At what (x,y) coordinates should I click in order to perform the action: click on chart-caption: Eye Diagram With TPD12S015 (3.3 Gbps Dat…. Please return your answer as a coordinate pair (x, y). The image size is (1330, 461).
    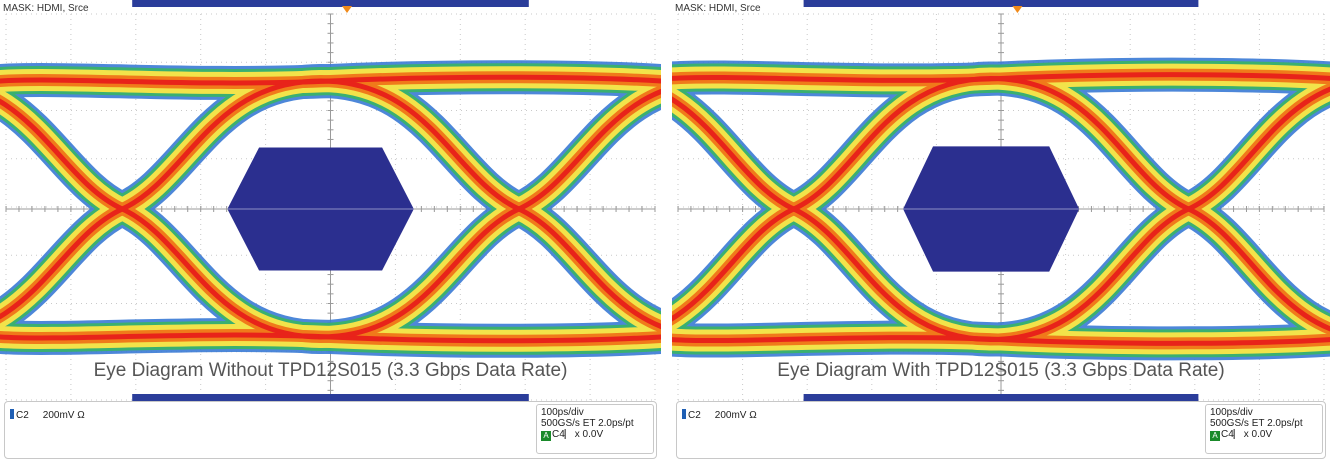
    Looking at the image, I should click on (1000, 370).